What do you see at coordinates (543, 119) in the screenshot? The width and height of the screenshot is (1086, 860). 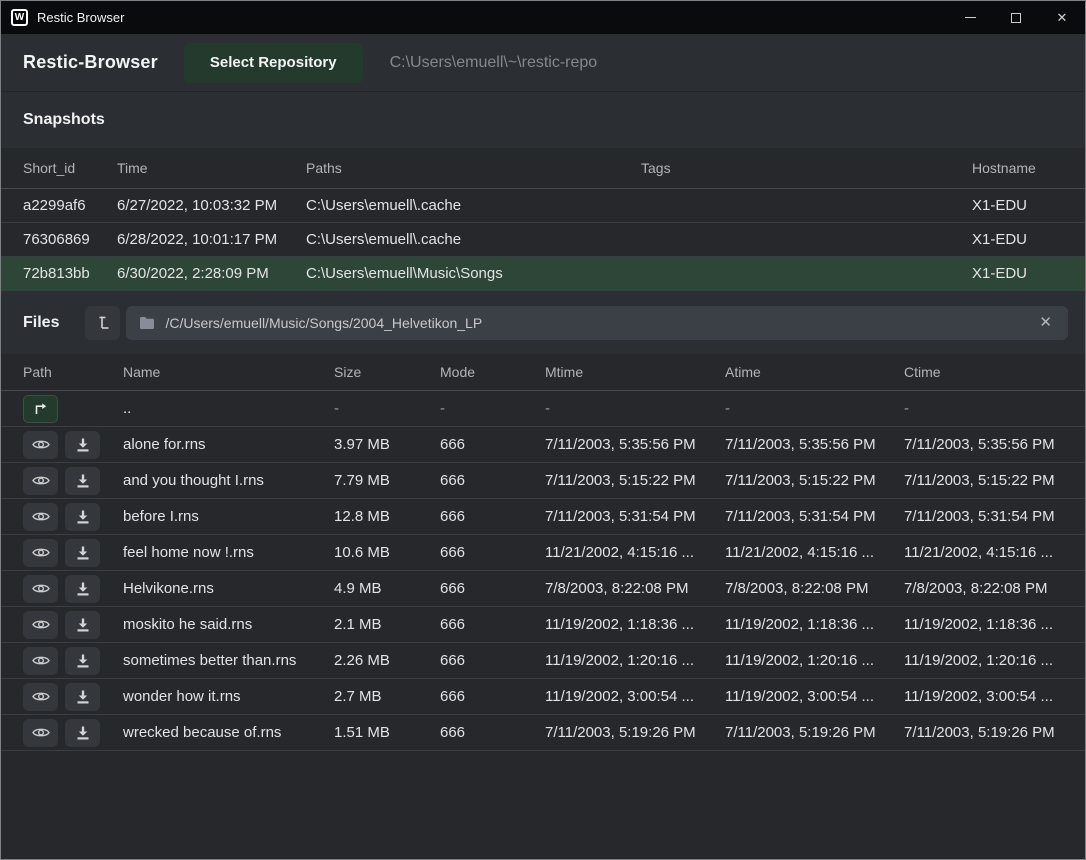 I see `snapshots-section-heading: Snapshots` at bounding box center [543, 119].